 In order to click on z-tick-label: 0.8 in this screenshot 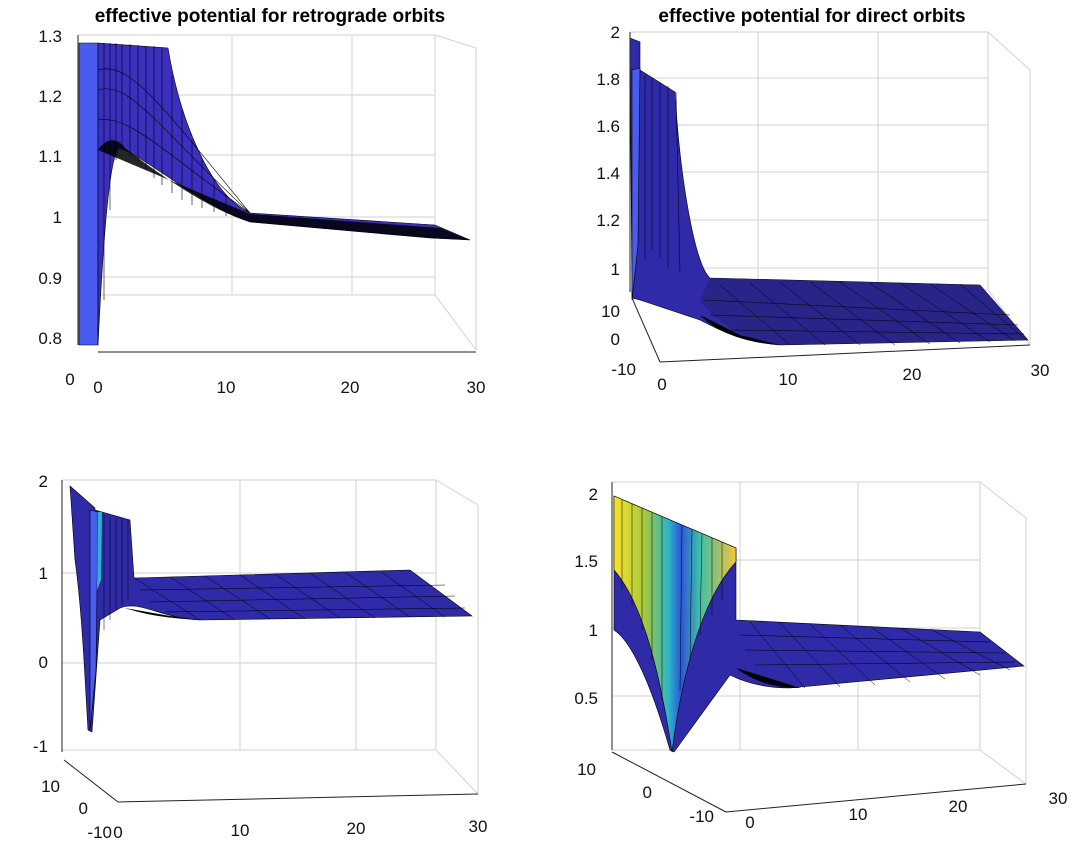, I will do `click(50, 338)`.